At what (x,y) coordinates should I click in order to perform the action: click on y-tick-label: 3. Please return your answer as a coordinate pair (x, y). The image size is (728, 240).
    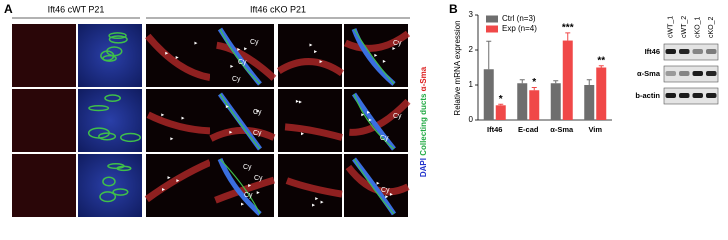
    Looking at the image, I should click on (471, 14).